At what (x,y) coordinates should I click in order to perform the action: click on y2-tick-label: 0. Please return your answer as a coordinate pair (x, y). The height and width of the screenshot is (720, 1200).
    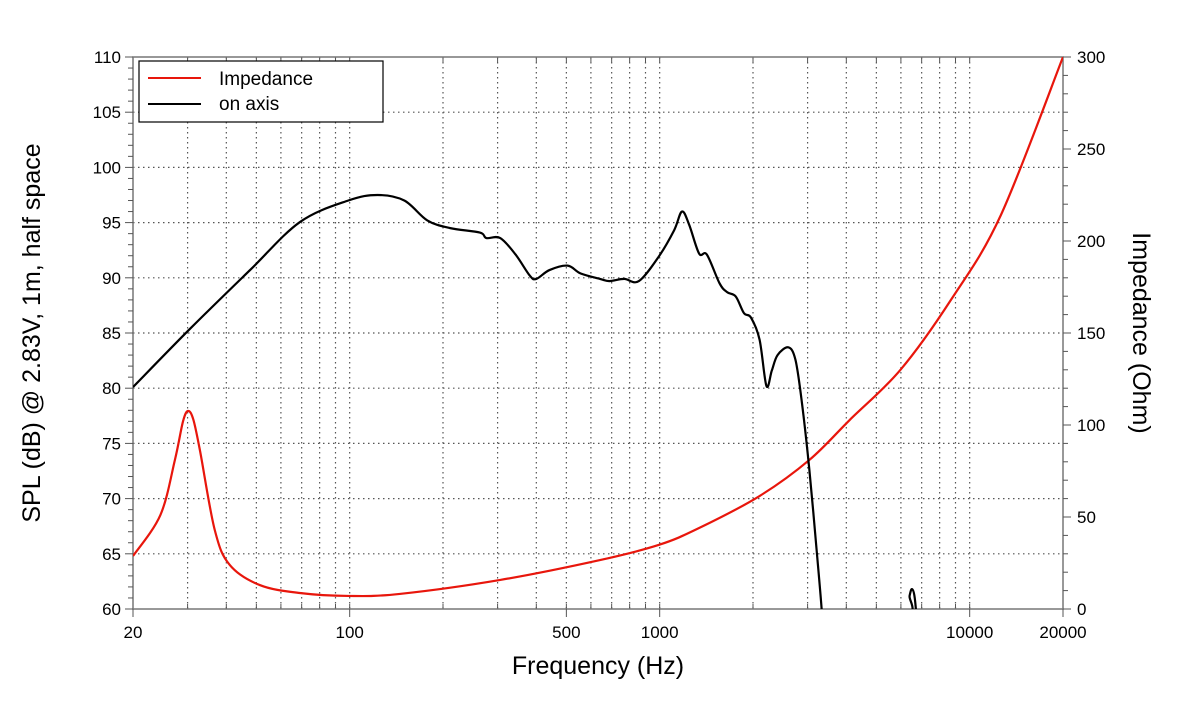
    Looking at the image, I should click on (1081, 609).